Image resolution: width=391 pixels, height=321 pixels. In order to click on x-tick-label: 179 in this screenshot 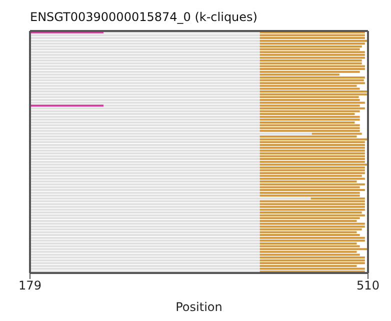, I will do `click(30, 285)`.